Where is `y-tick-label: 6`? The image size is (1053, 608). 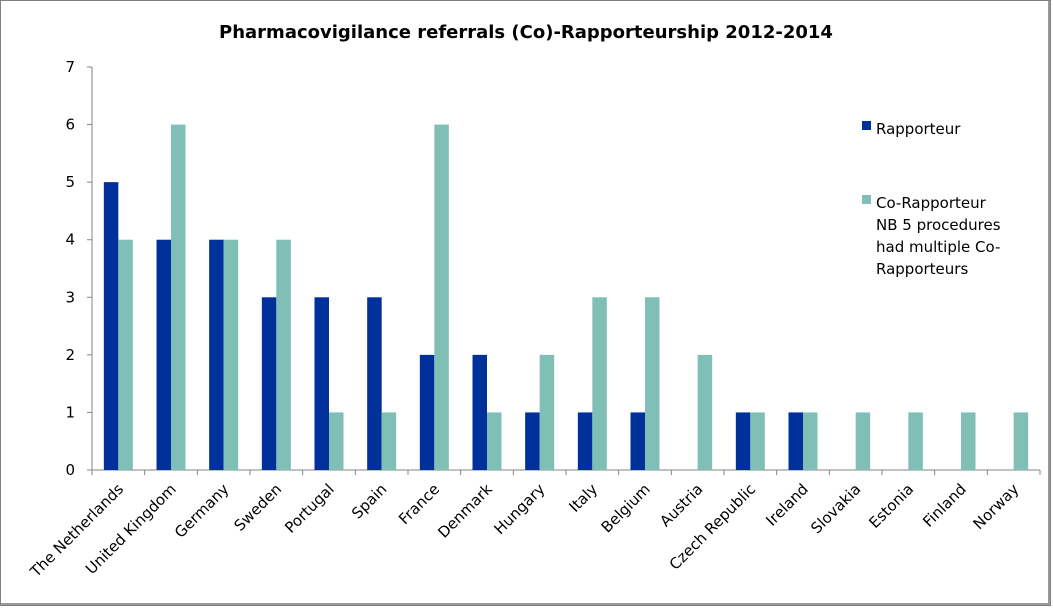 y-tick-label: 6 is located at coordinates (70, 125).